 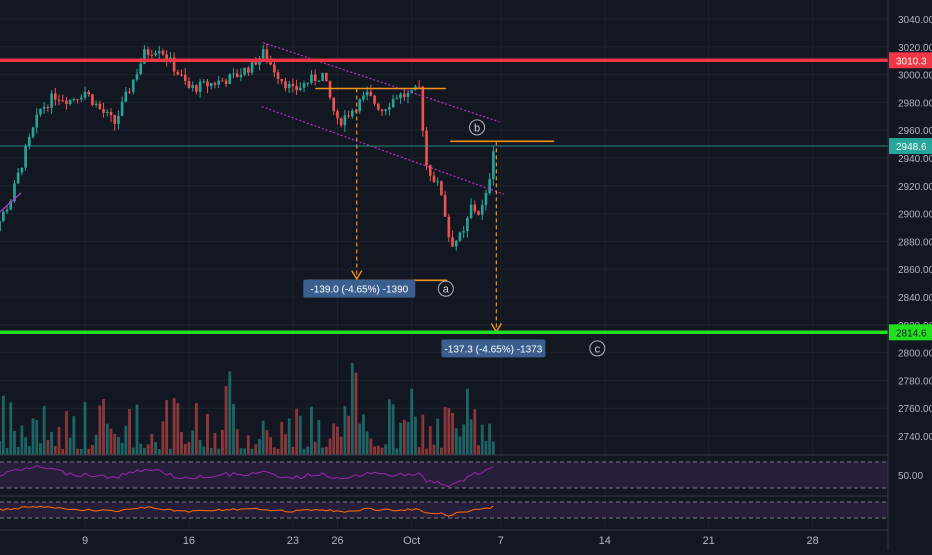 What do you see at coordinates (446, 290) in the screenshot?
I see `wave-label-a: a` at bounding box center [446, 290].